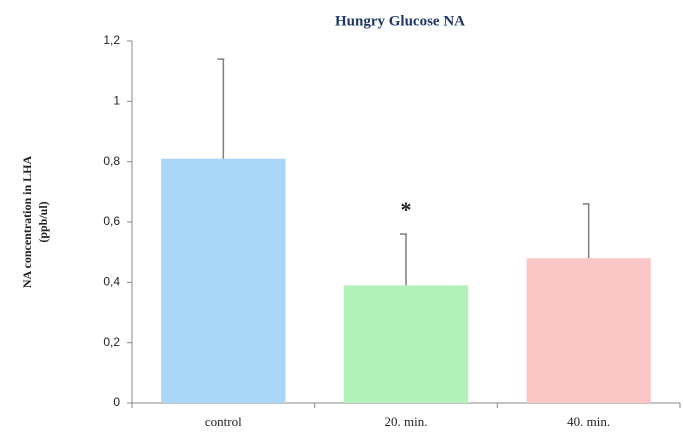 Image resolution: width=683 pixels, height=434 pixels. I want to click on y-tick-label: 1, so click(116, 101).